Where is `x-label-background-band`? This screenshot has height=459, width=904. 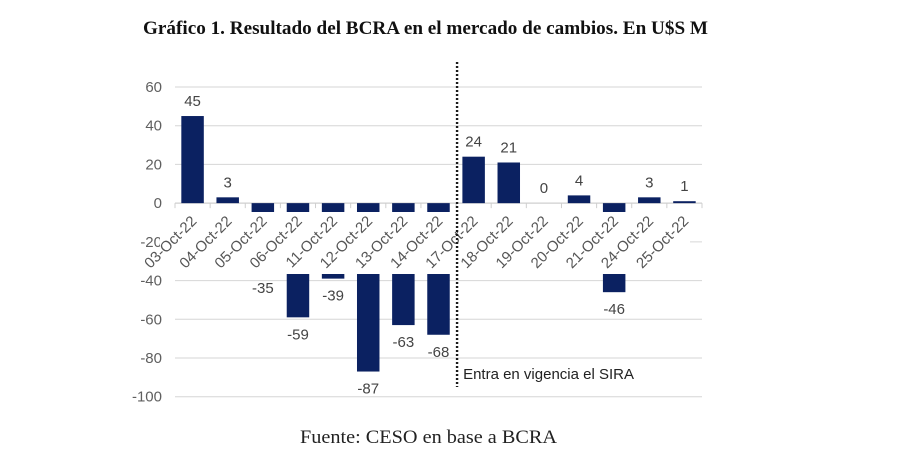
x-label-background-band is located at coordinates (425, 243).